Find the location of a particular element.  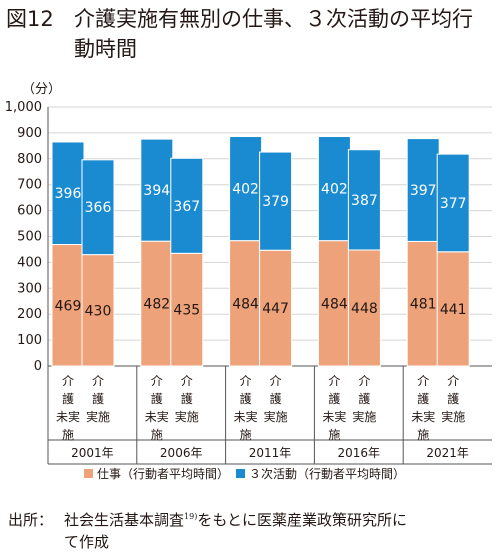

y-tick-label: 900 is located at coordinates (29, 133).